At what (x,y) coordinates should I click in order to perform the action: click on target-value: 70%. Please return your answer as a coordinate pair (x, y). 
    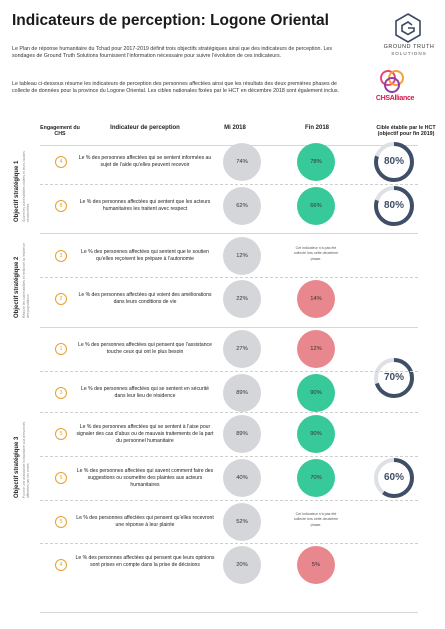
    Looking at the image, I should click on (393, 377).